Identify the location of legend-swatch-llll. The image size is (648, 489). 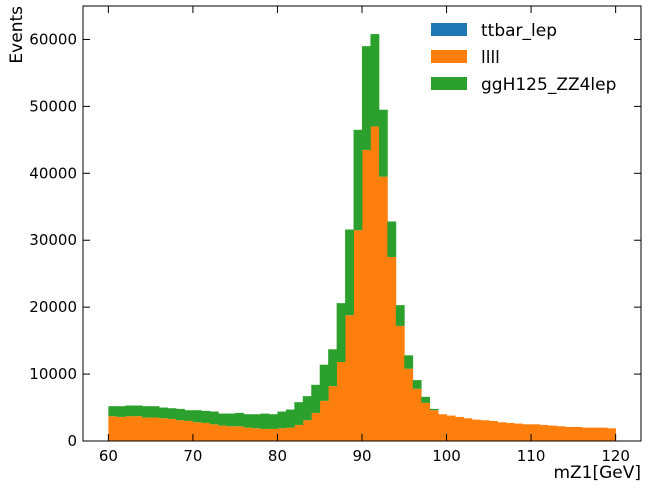
(449, 56).